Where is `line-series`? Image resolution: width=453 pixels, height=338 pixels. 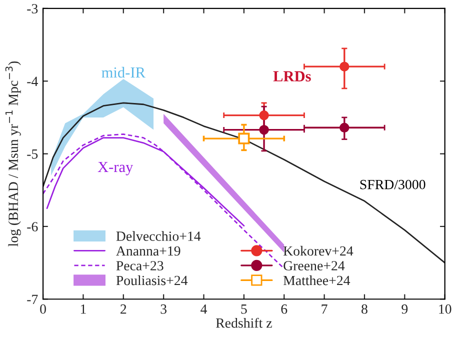
line-series is located at coordinates (145, 181).